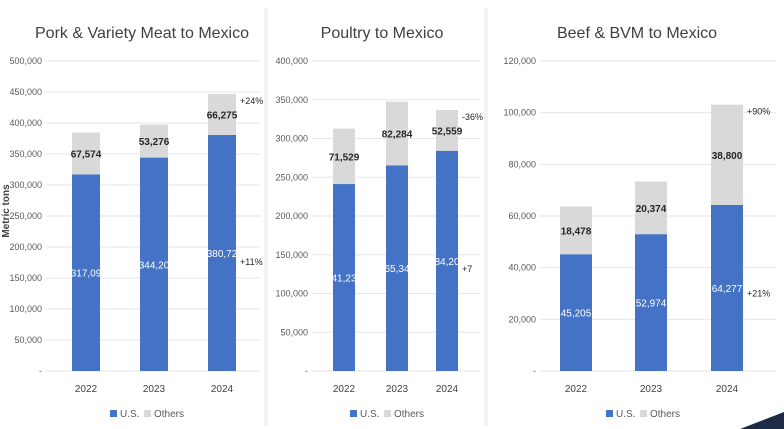  Describe the element at coordinates (522, 319) in the screenshot. I see `chart-3-ytick: 20,000` at that location.